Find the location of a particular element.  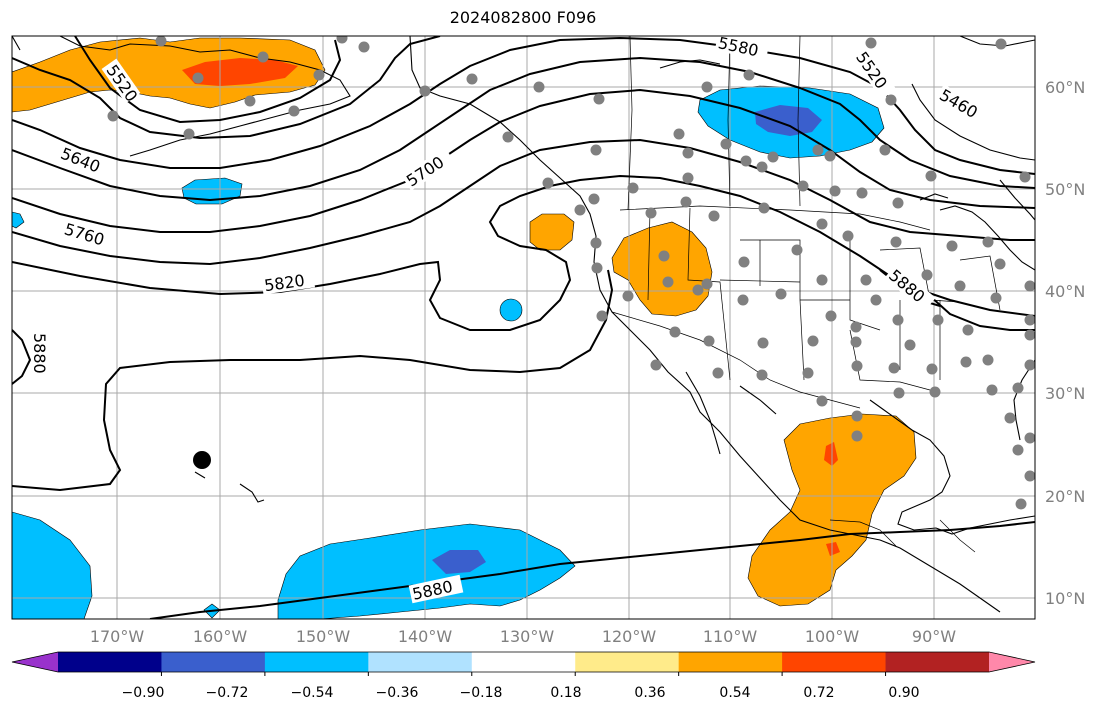

contour-label: 5880 is located at coordinates (39, 353).